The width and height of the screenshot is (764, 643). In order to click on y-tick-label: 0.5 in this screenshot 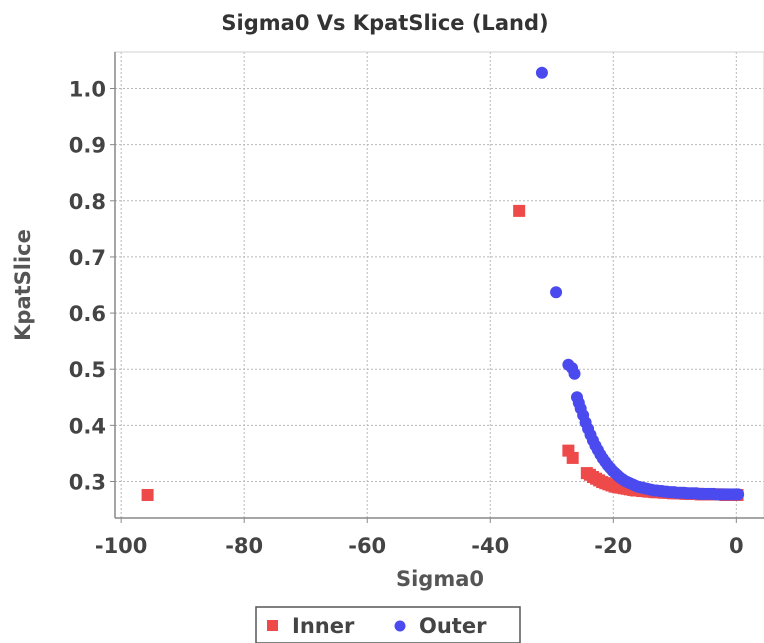, I will do `click(87, 370)`.